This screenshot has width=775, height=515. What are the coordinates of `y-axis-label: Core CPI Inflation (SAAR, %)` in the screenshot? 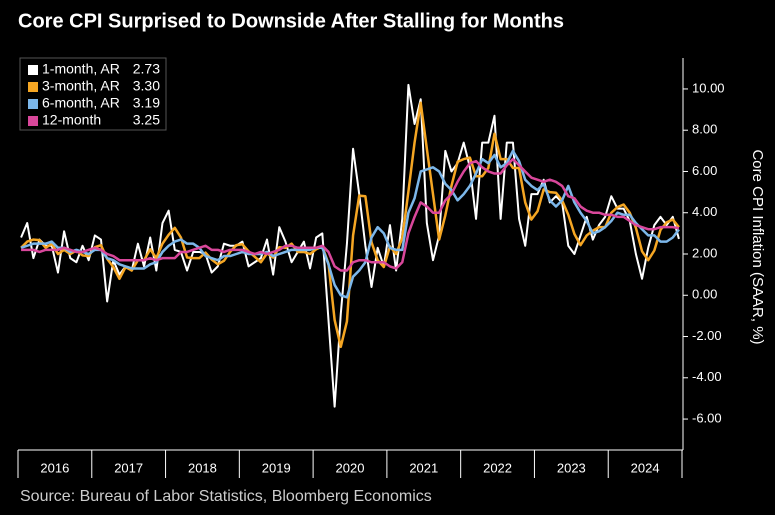 It's located at (757, 246).